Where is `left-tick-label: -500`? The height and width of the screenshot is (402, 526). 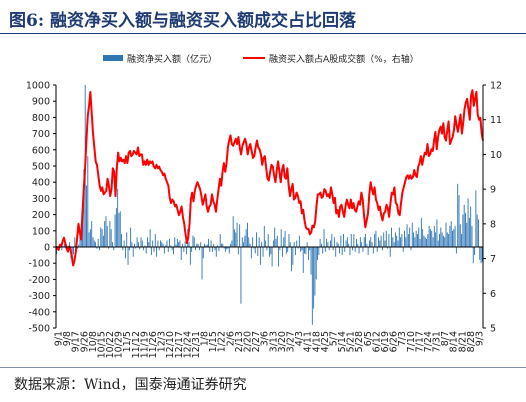 left-tick-label: -500 is located at coordinates (39, 329).